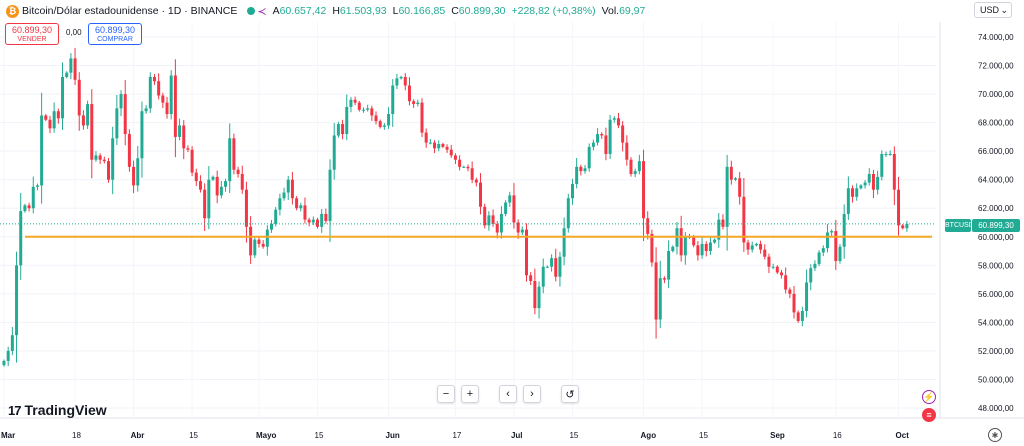 This screenshot has height=446, width=1024. I want to click on scroll-left-button: ‹, so click(508, 394).